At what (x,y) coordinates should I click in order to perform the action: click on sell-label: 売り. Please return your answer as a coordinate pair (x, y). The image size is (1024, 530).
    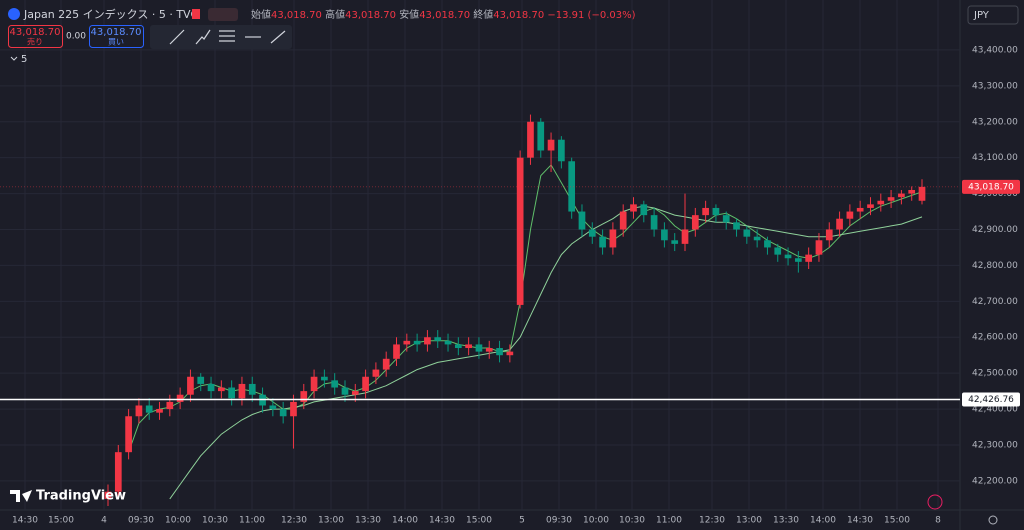
    Looking at the image, I should click on (35, 42).